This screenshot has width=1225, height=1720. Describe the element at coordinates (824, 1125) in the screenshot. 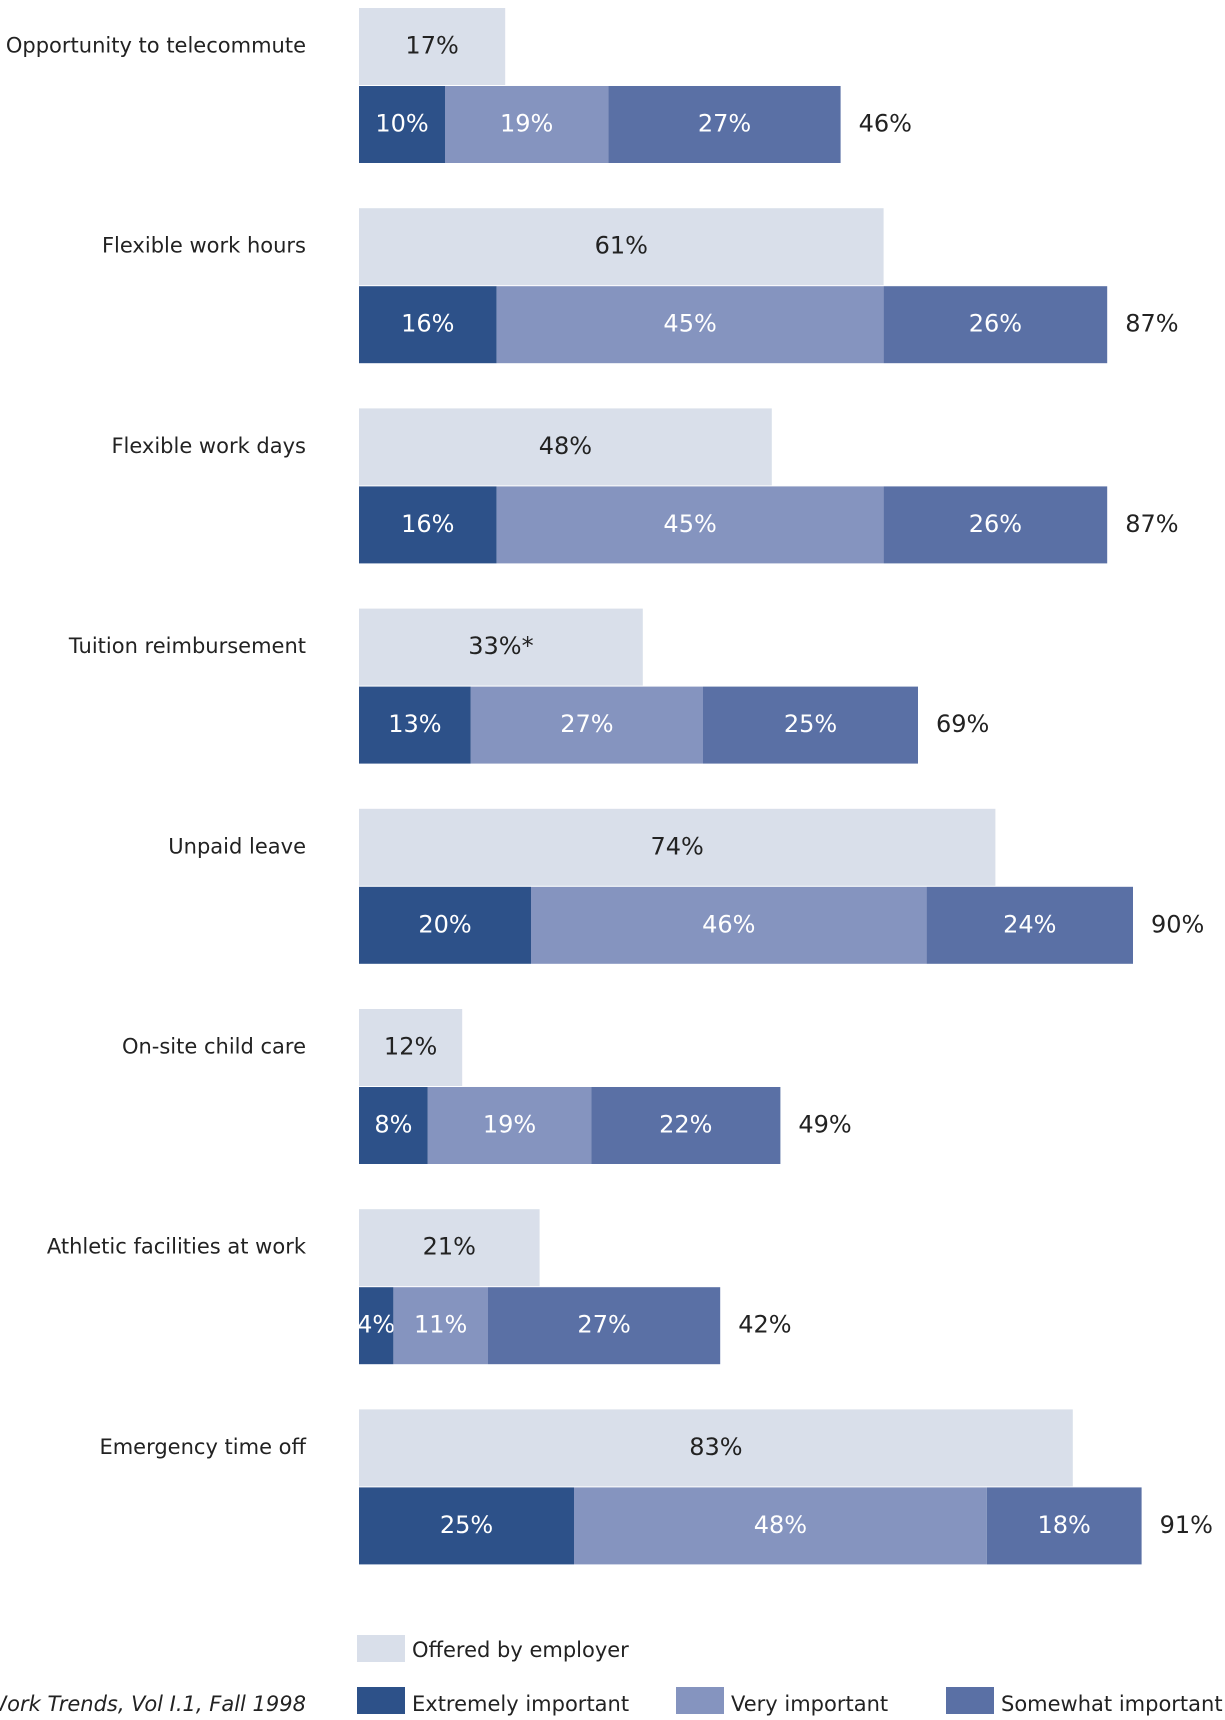

I see `total-label: 49%` at that location.